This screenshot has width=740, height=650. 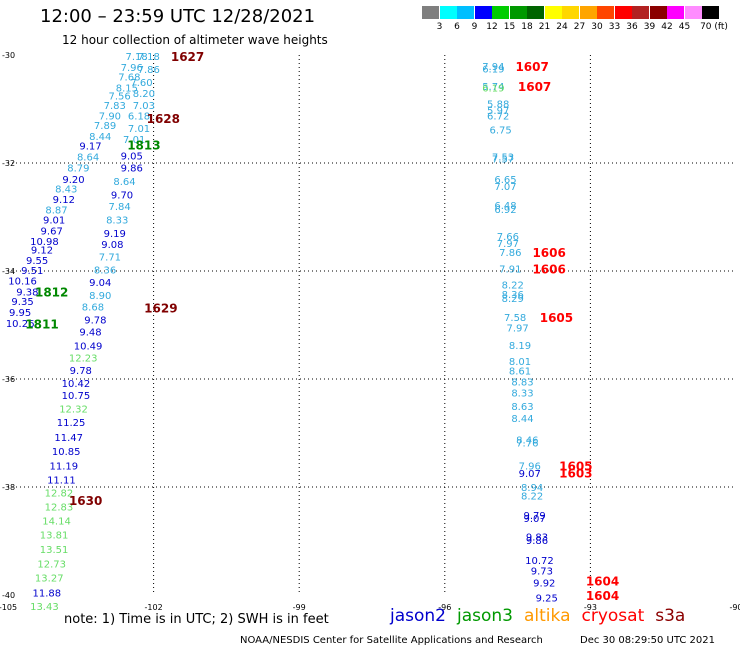 I want to click on wave-height-value: 8.44, so click(x=100, y=137).